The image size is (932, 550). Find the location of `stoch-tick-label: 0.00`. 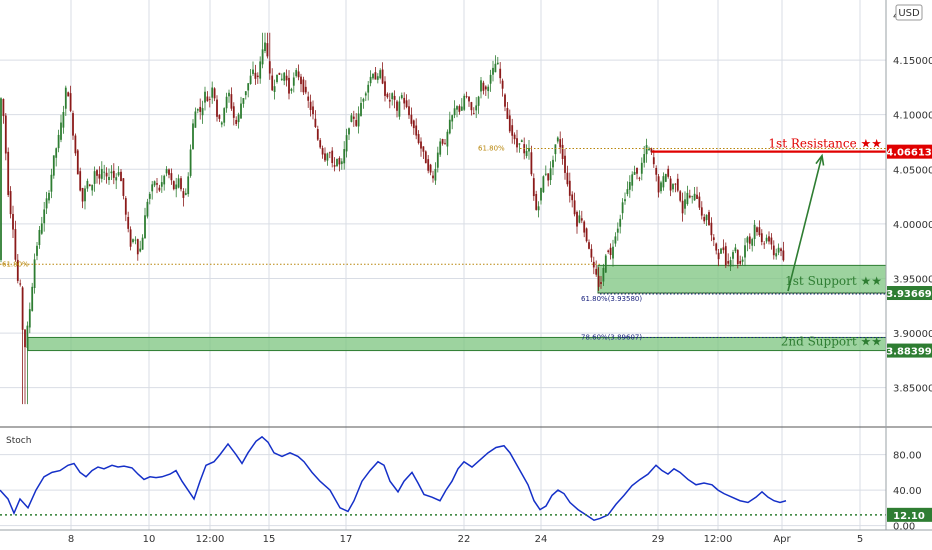

stoch-tick-label: 0.00 is located at coordinates (904, 527).